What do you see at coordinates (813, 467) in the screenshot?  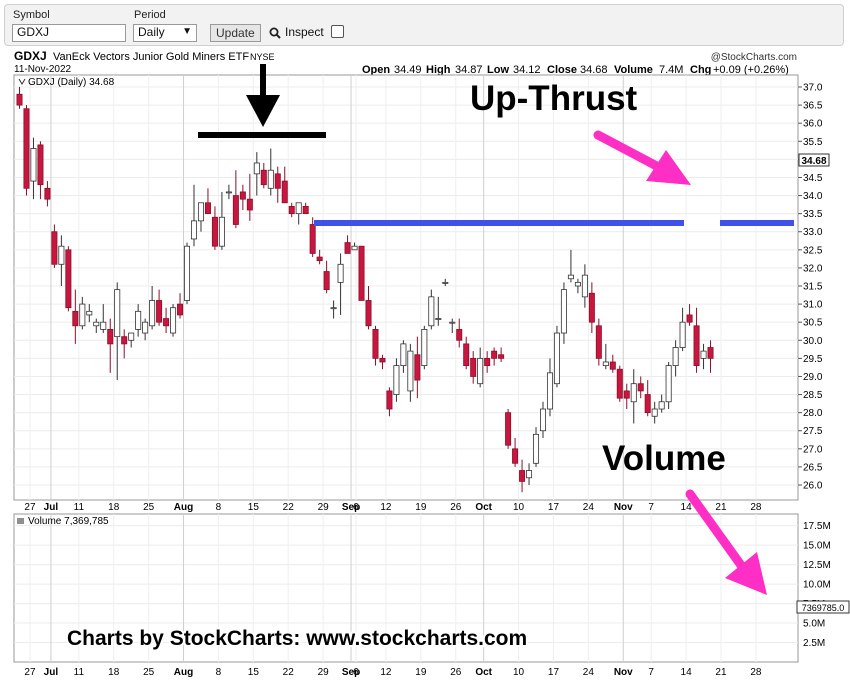 I see `price-tick-label: 26.5` at bounding box center [813, 467].